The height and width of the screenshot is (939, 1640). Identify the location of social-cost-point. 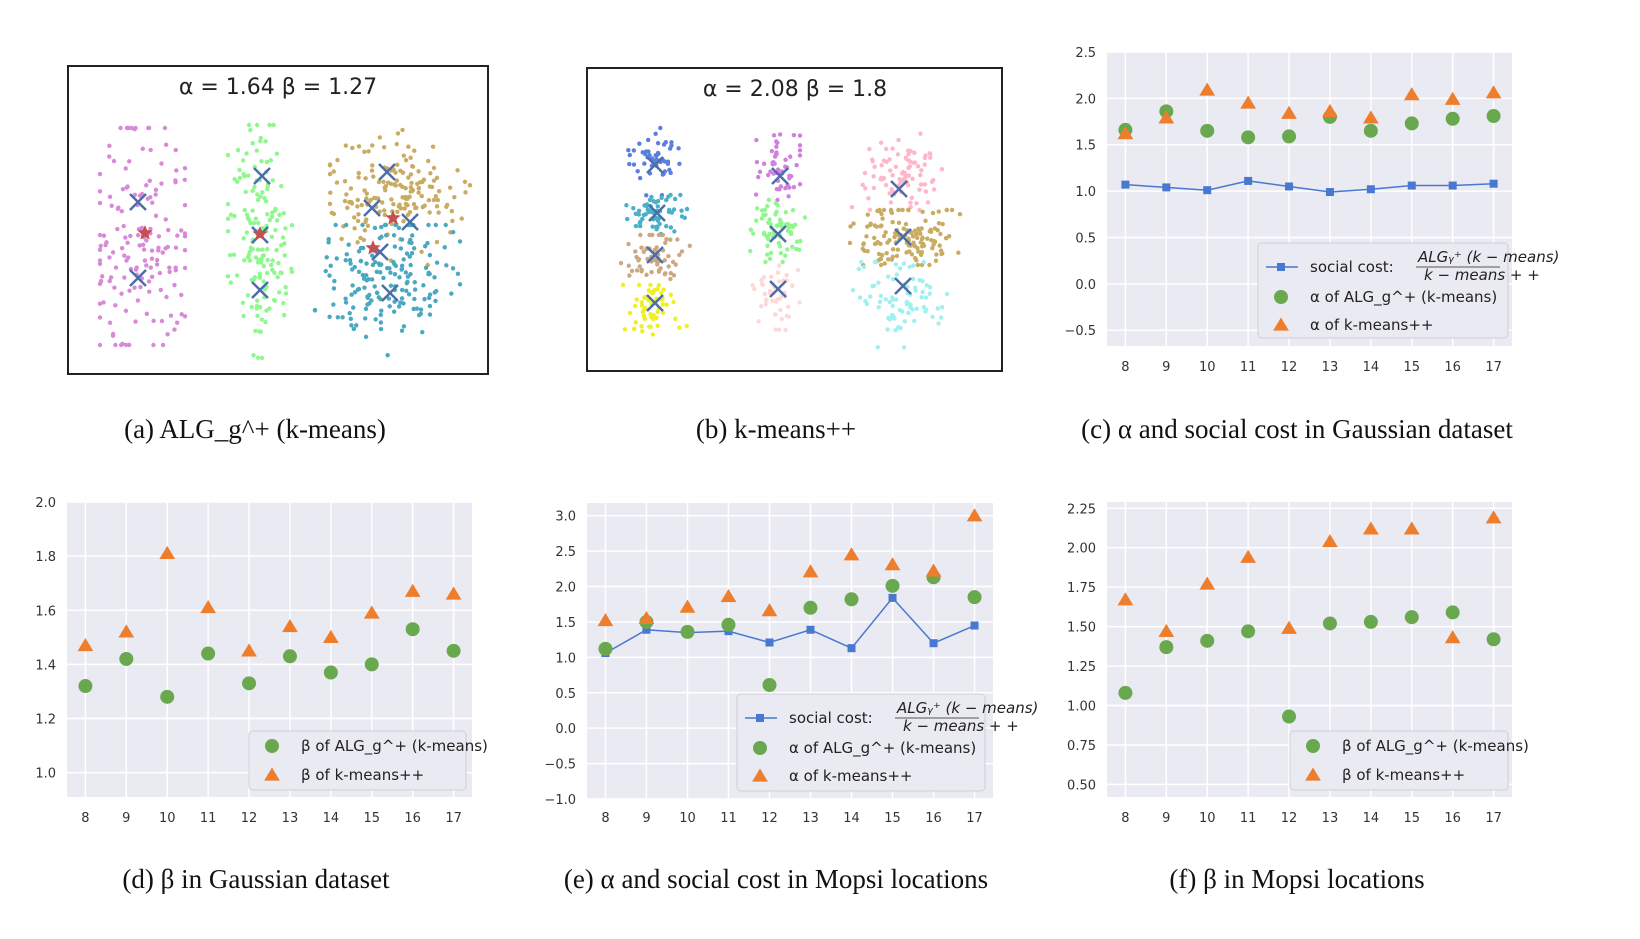
(769, 642).